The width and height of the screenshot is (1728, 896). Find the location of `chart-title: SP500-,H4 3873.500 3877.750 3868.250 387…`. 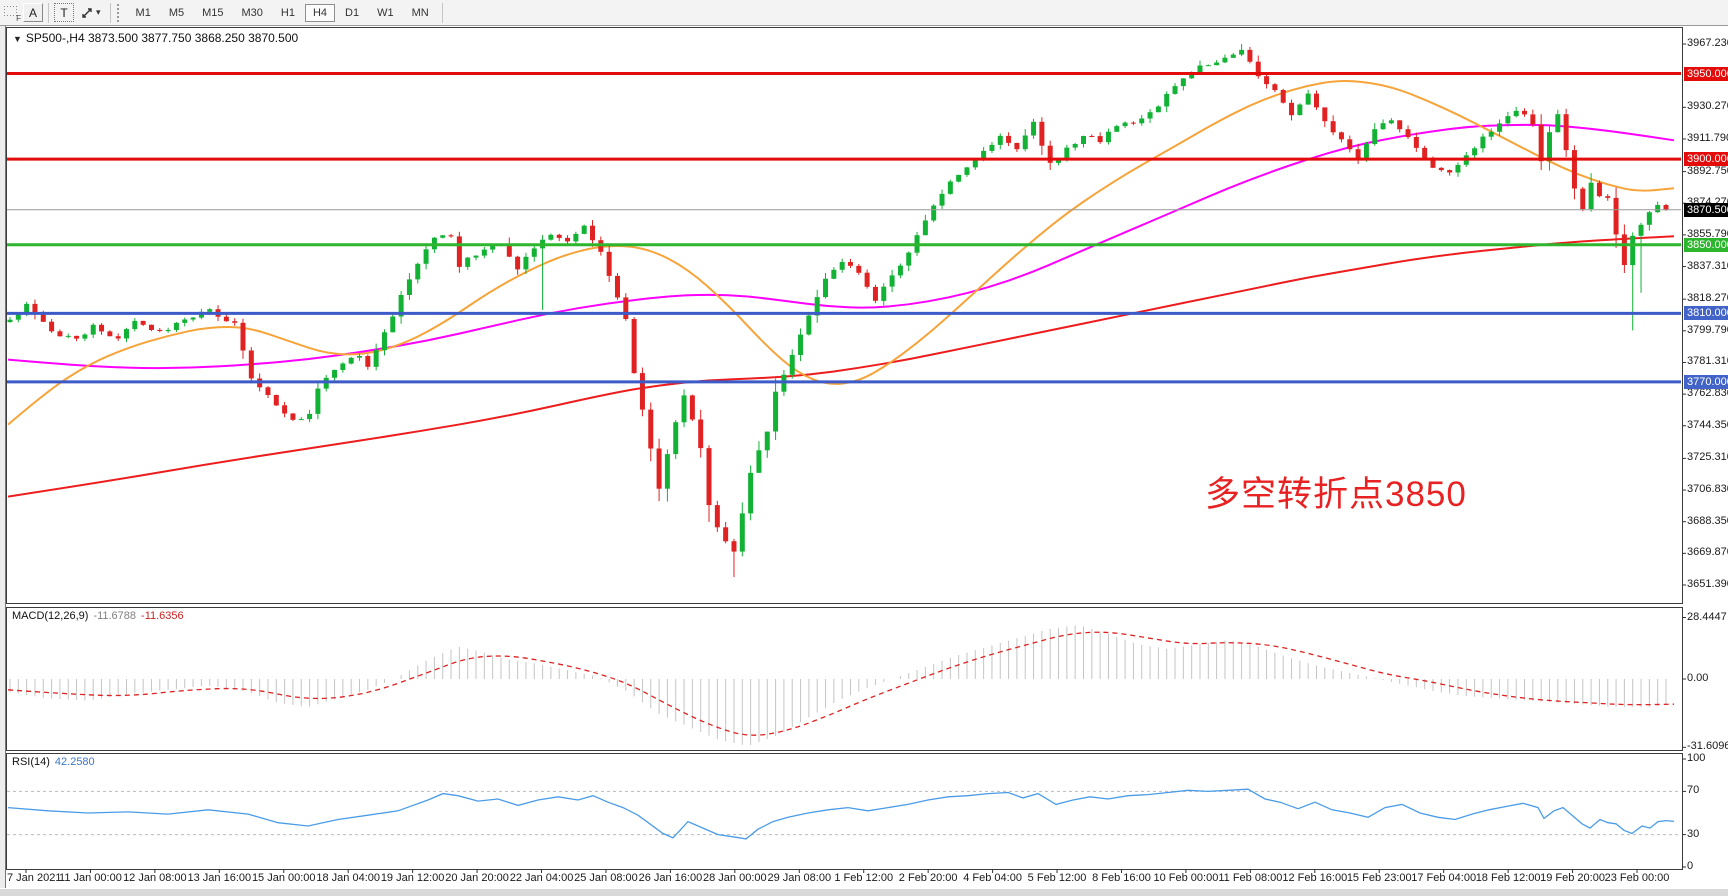

chart-title: SP500-,H4 3873.500 3877.750 3868.250 387… is located at coordinates (162, 38).